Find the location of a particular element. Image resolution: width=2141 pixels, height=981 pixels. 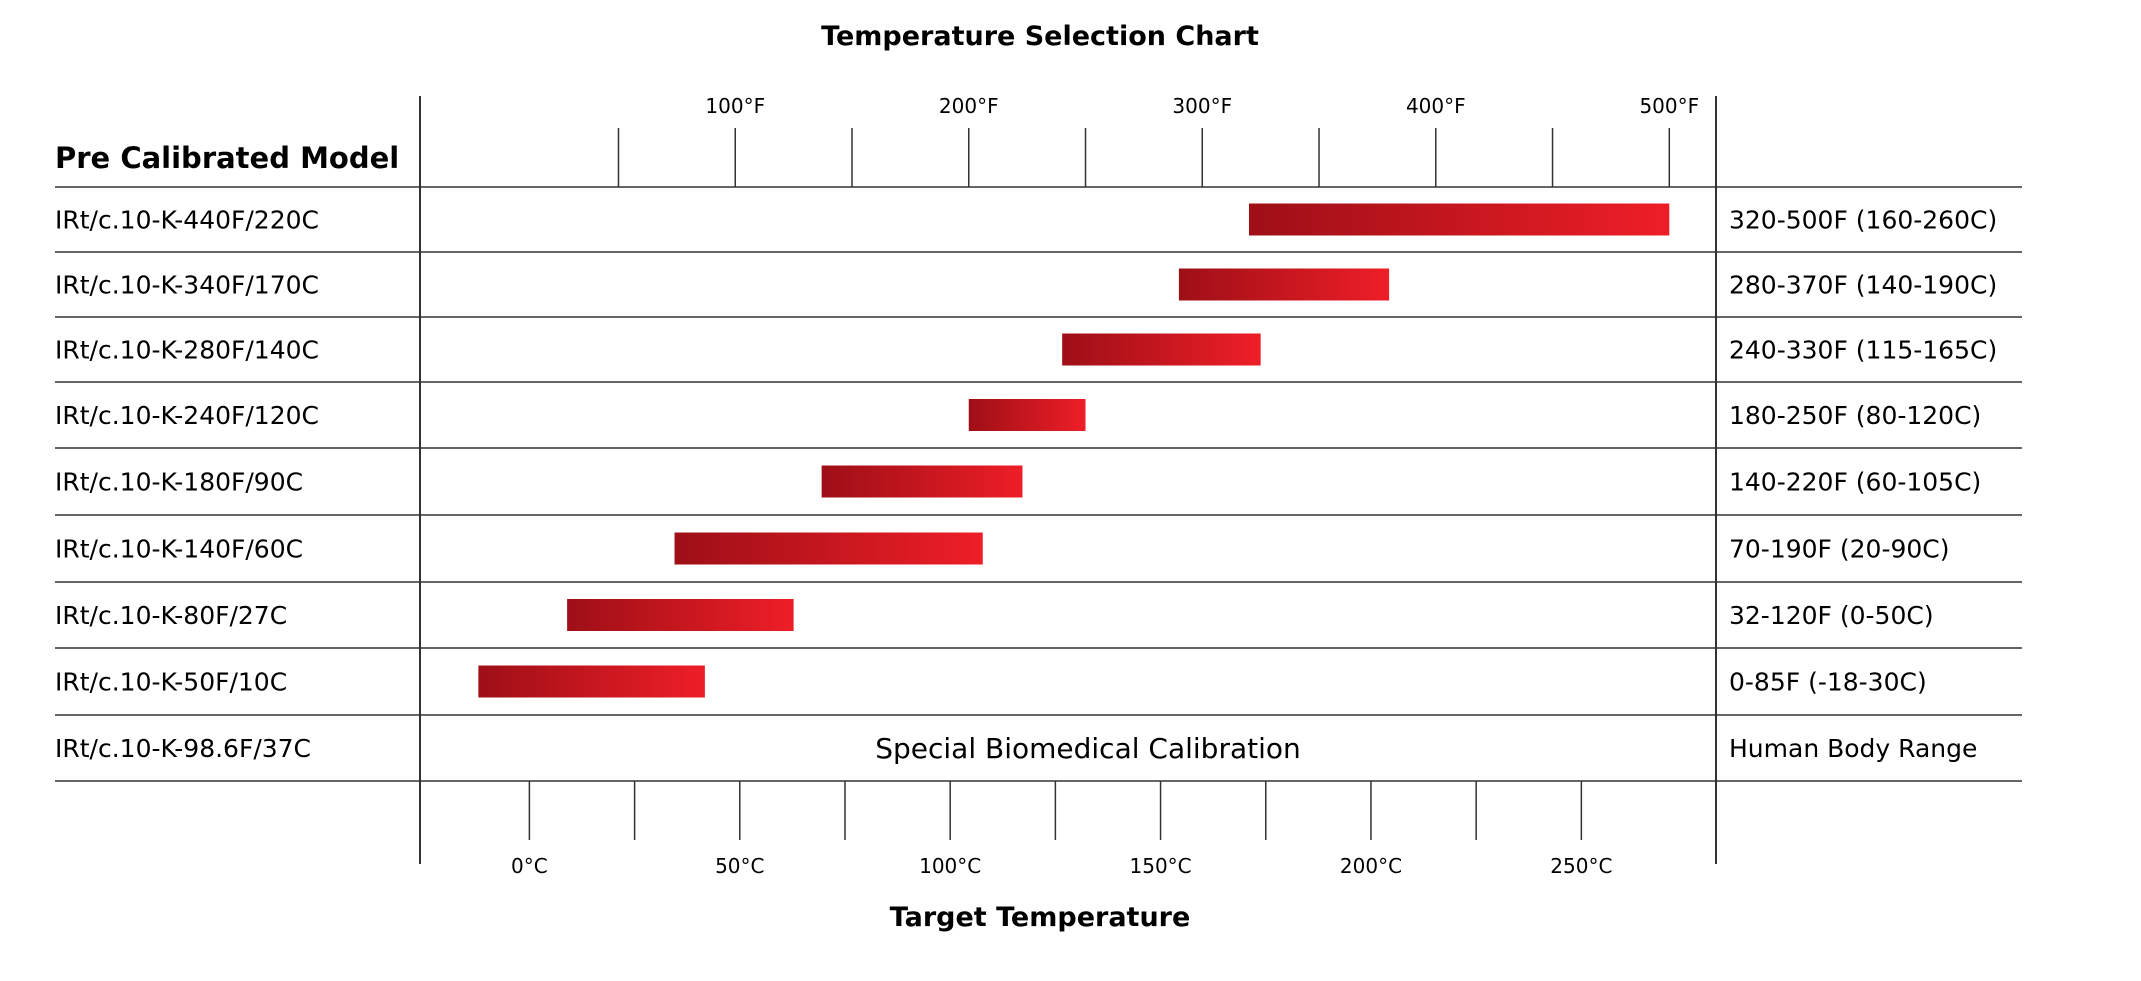

bottom-tick-label: 200°C is located at coordinates (1371, 866).